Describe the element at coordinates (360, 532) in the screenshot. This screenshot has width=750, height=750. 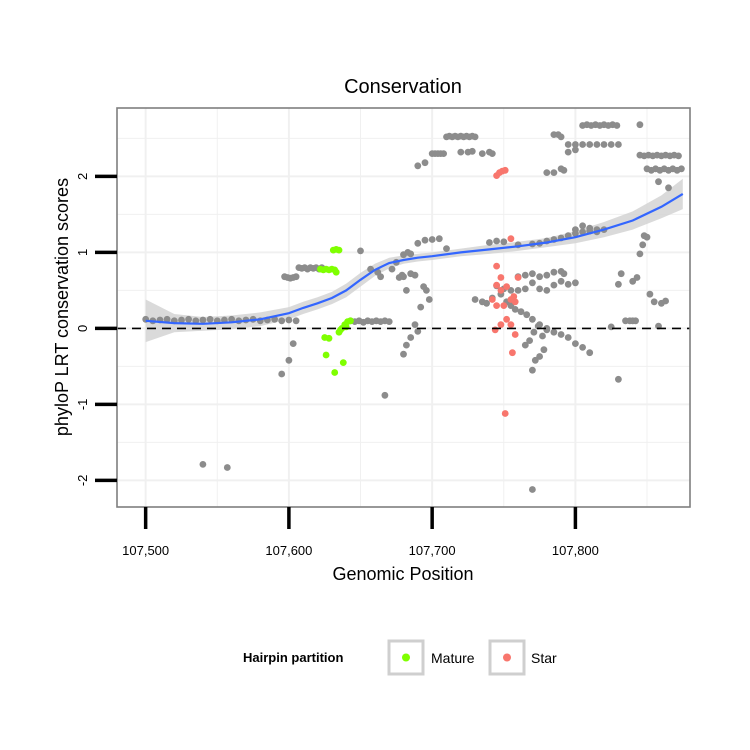
I see `x-axis-ticks: 107,500 107,600 107,700 107,800` at that location.